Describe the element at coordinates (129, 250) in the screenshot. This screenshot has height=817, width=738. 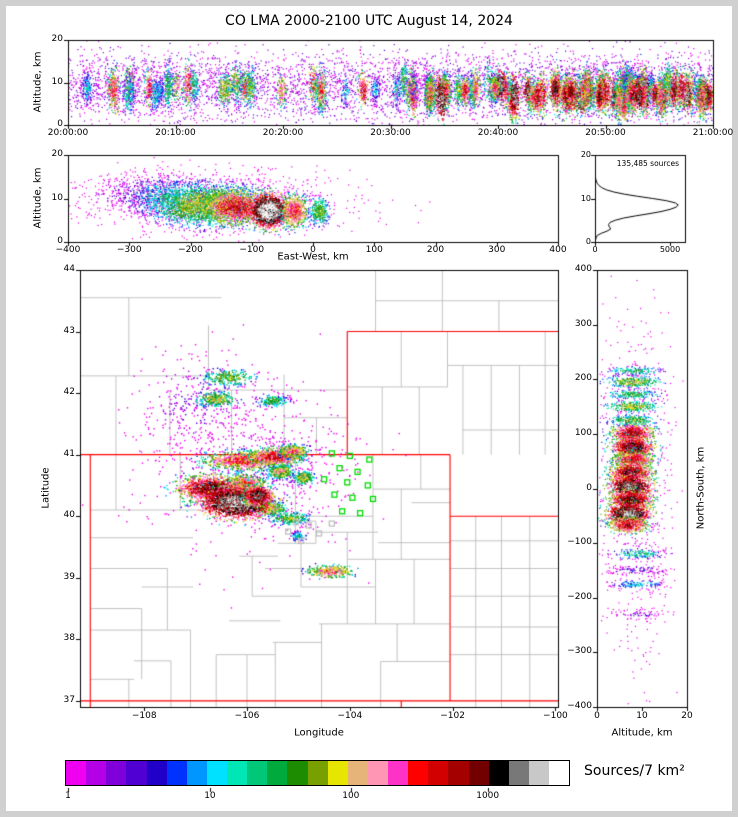
I see `ew-tick-label: −300` at that location.